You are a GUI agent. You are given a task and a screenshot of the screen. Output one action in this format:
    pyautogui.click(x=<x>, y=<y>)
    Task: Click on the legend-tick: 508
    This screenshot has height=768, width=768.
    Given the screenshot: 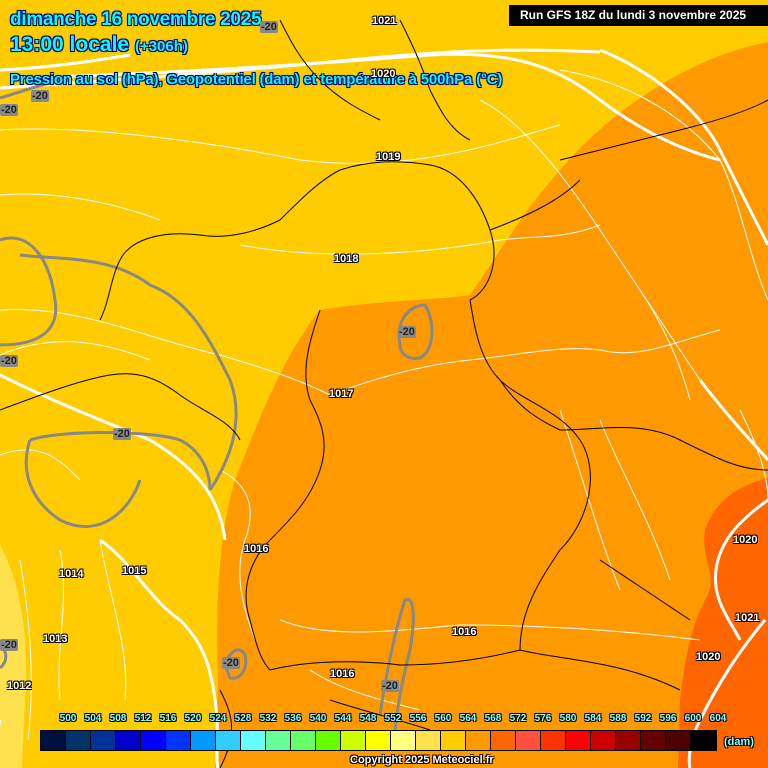 What is the action you would take?
    pyautogui.click(x=118, y=718)
    